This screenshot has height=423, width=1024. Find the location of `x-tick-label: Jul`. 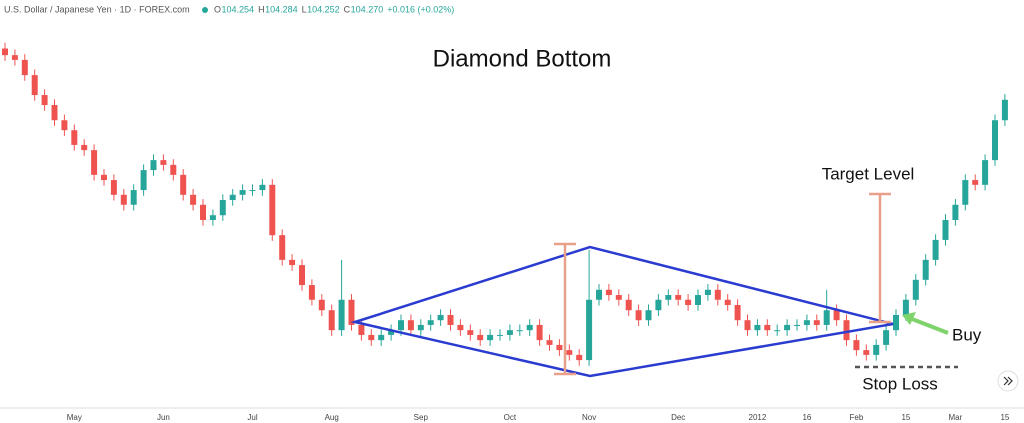

x-tick-label: Jul is located at coordinates (252, 417).